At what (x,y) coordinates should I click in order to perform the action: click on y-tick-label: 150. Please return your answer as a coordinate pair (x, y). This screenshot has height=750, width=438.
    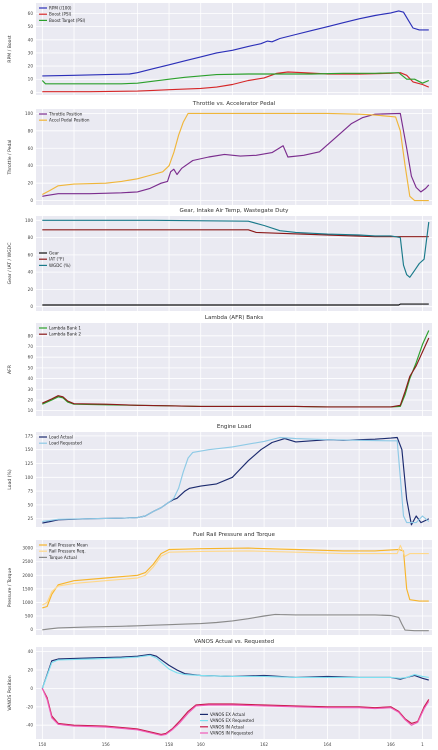
    Looking at the image, I should click on (29, 449).